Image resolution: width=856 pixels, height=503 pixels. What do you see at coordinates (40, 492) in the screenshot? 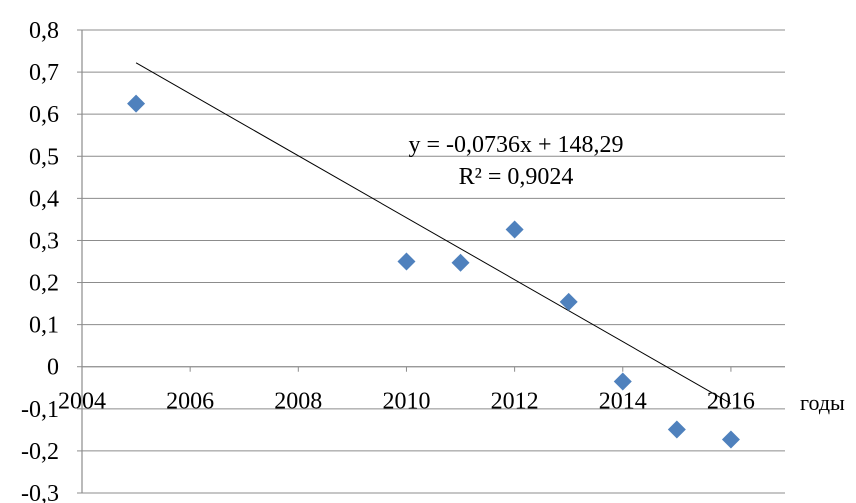
I see `y-tick-label: -0,3` at bounding box center [40, 492].